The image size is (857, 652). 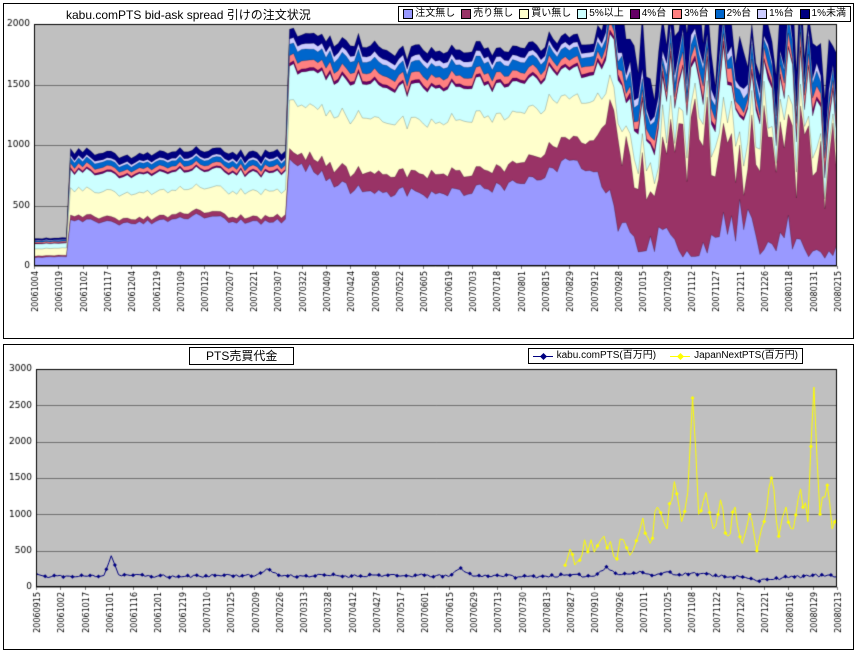 I want to click on legend-item: 3%台, so click(x=690, y=14).